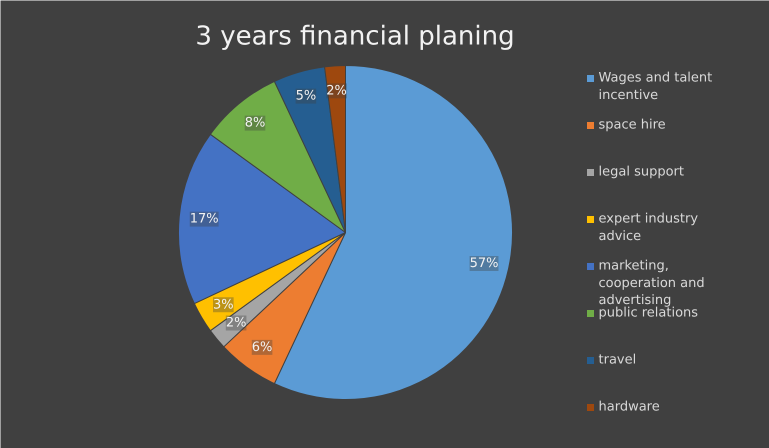 This screenshot has height=448, width=769. Describe the element at coordinates (641, 172) in the screenshot. I see `legend-label: legal support` at that location.